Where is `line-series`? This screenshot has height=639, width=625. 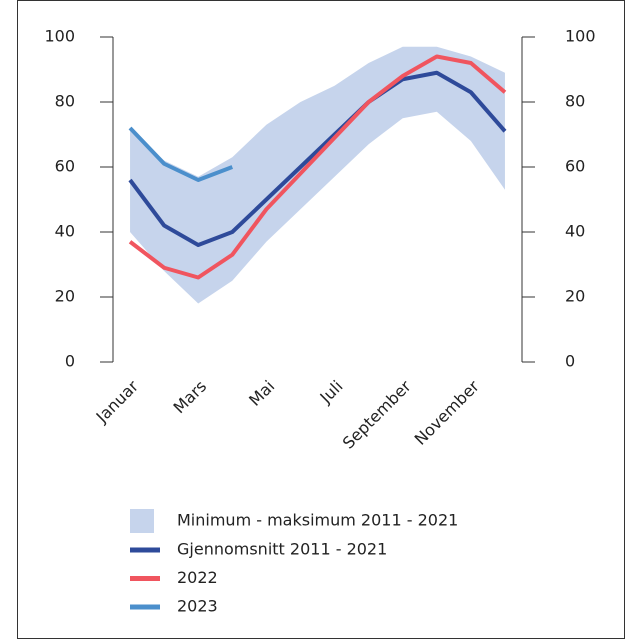
line-series is located at coordinates (181, 154).